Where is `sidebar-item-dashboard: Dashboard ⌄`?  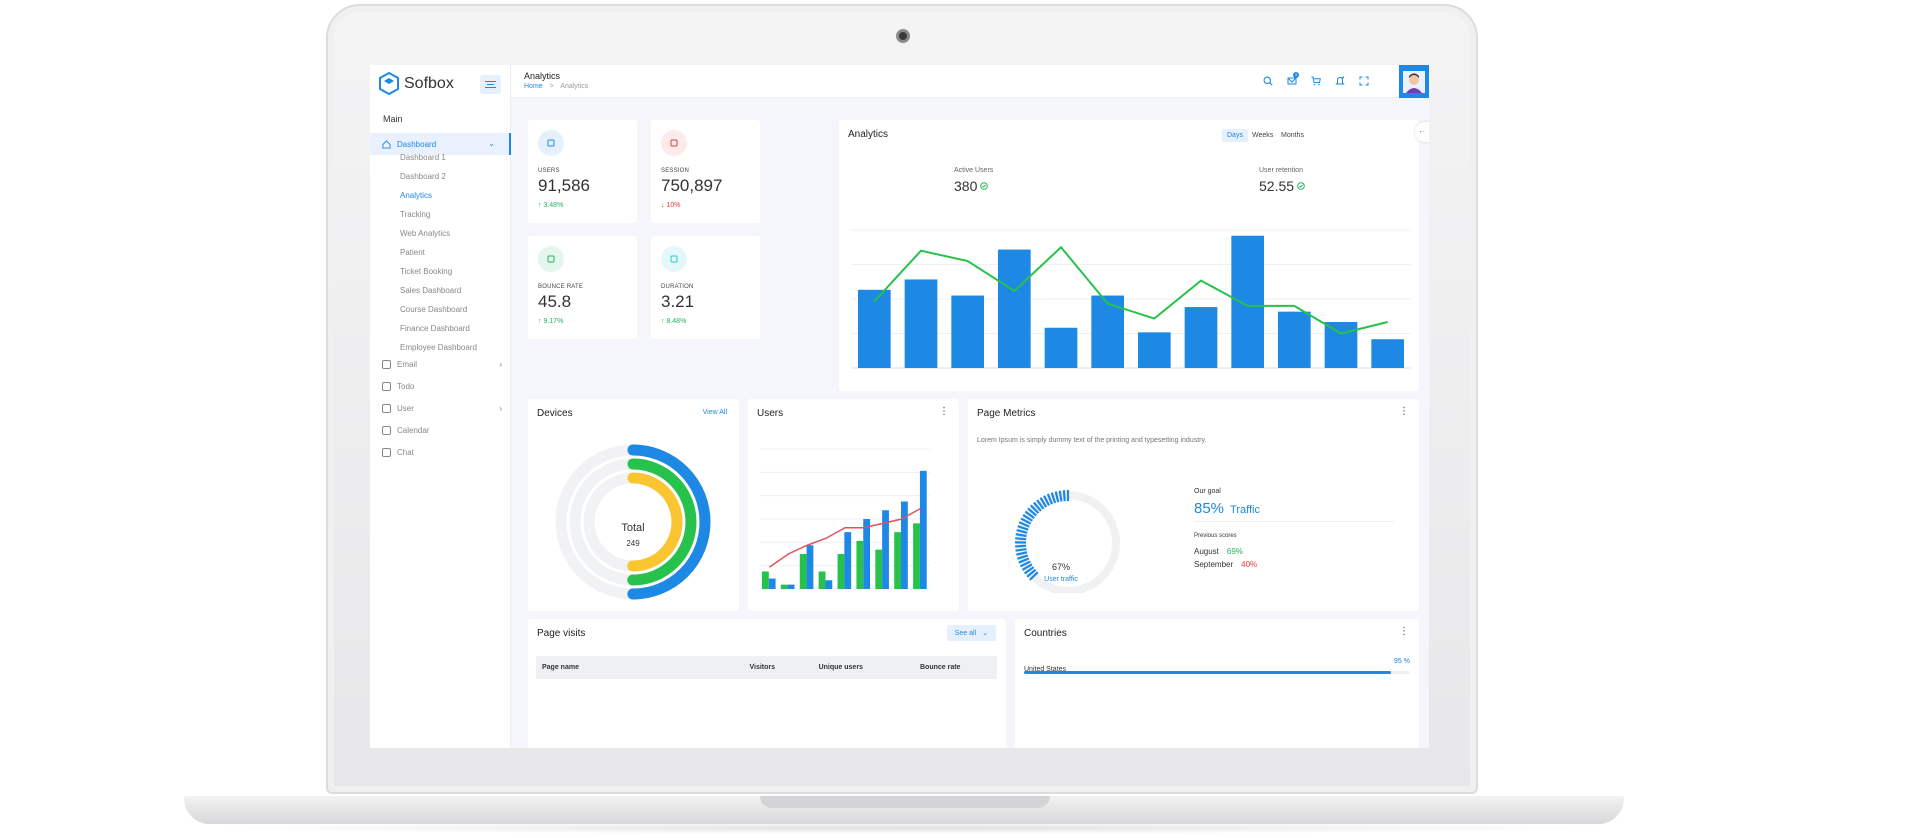 sidebar-item-dashboard: Dashboard ⌄ is located at coordinates (440, 144).